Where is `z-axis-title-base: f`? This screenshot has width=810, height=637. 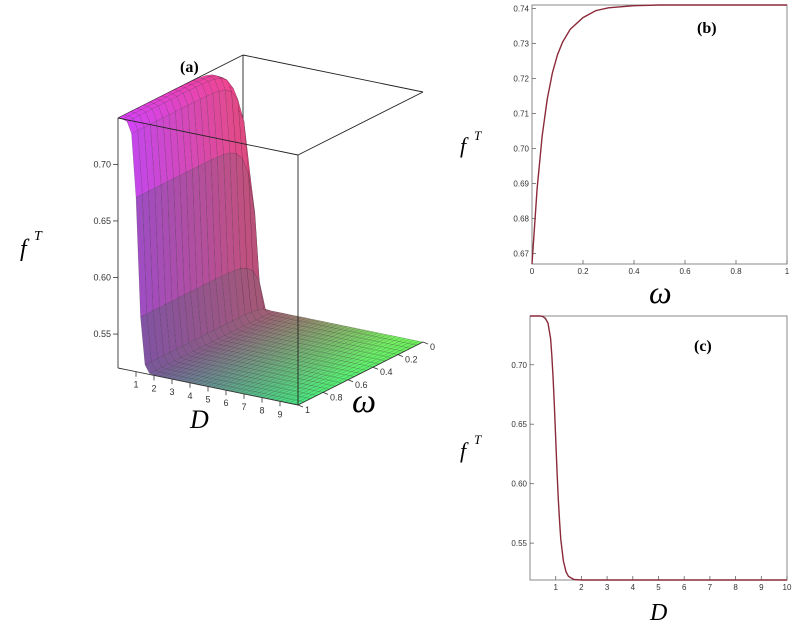
z-axis-title-base: f is located at coordinates (25, 249).